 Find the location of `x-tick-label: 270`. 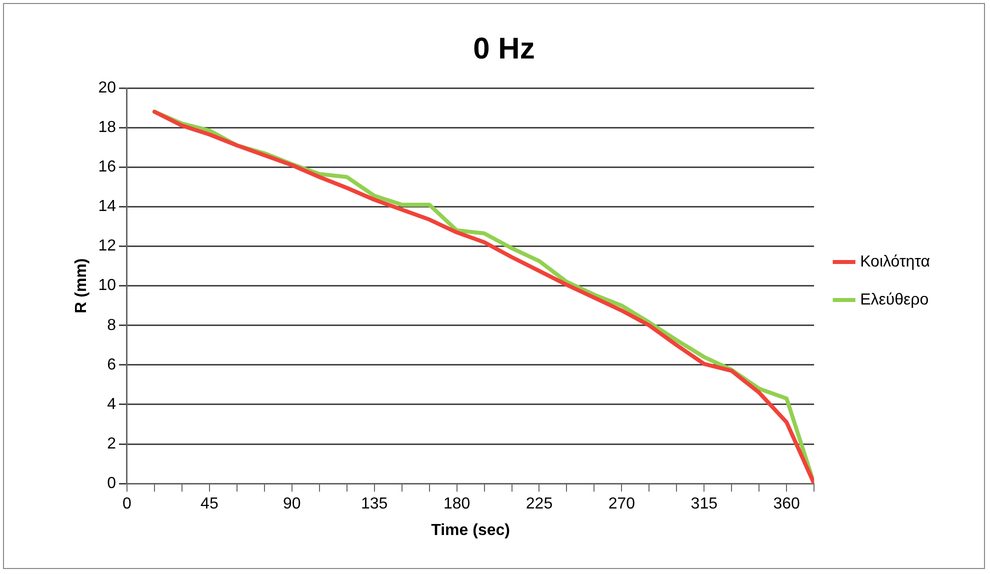

x-tick-label: 270 is located at coordinates (622, 504).